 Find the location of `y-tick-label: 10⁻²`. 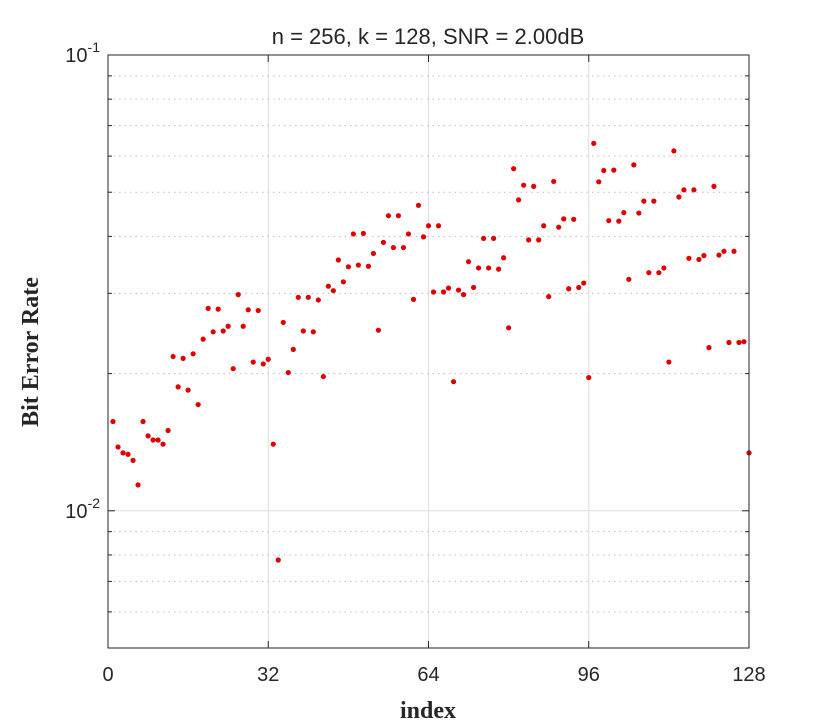

y-tick-label: 10⁻² is located at coordinates (82, 509).